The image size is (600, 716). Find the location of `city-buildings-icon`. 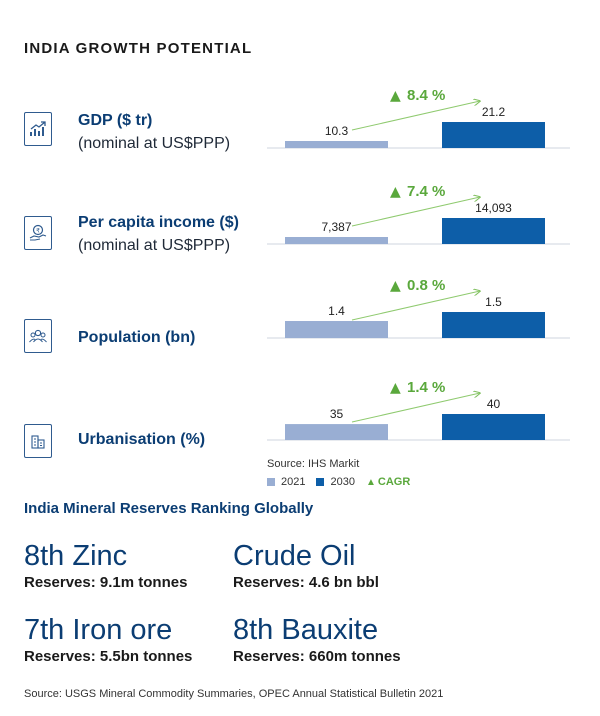

city-buildings-icon is located at coordinates (38, 441).